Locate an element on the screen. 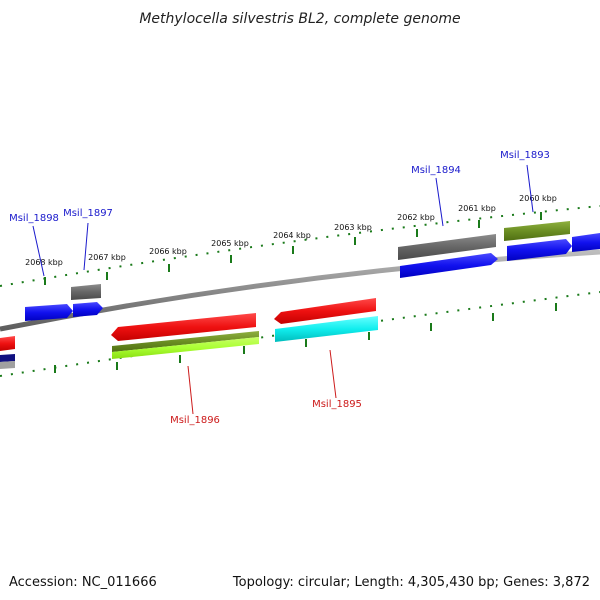 This screenshot has width=600, height=600. feature-msil-1893-blue is located at coordinates (539, 250).